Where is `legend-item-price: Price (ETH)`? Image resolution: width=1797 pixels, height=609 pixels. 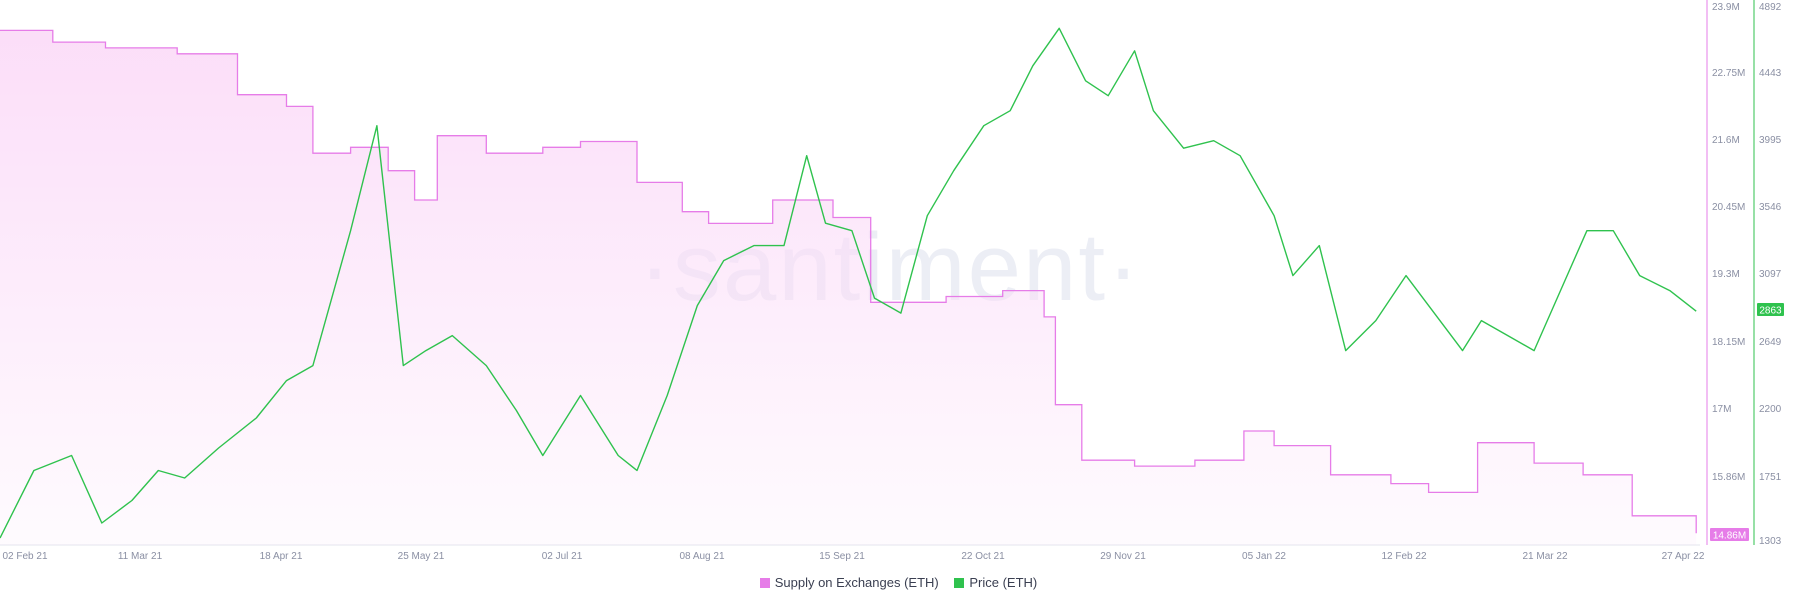 legend-item-price: Price (ETH) is located at coordinates (995, 582).